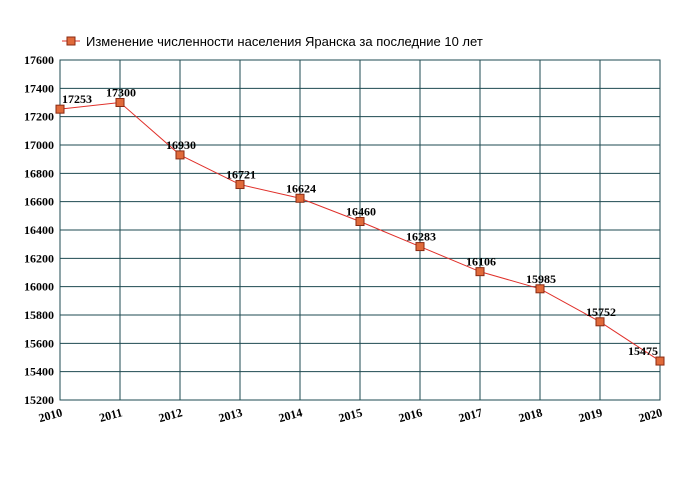 The height and width of the screenshot is (500, 680). I want to click on data-label: 17253, so click(77, 99).